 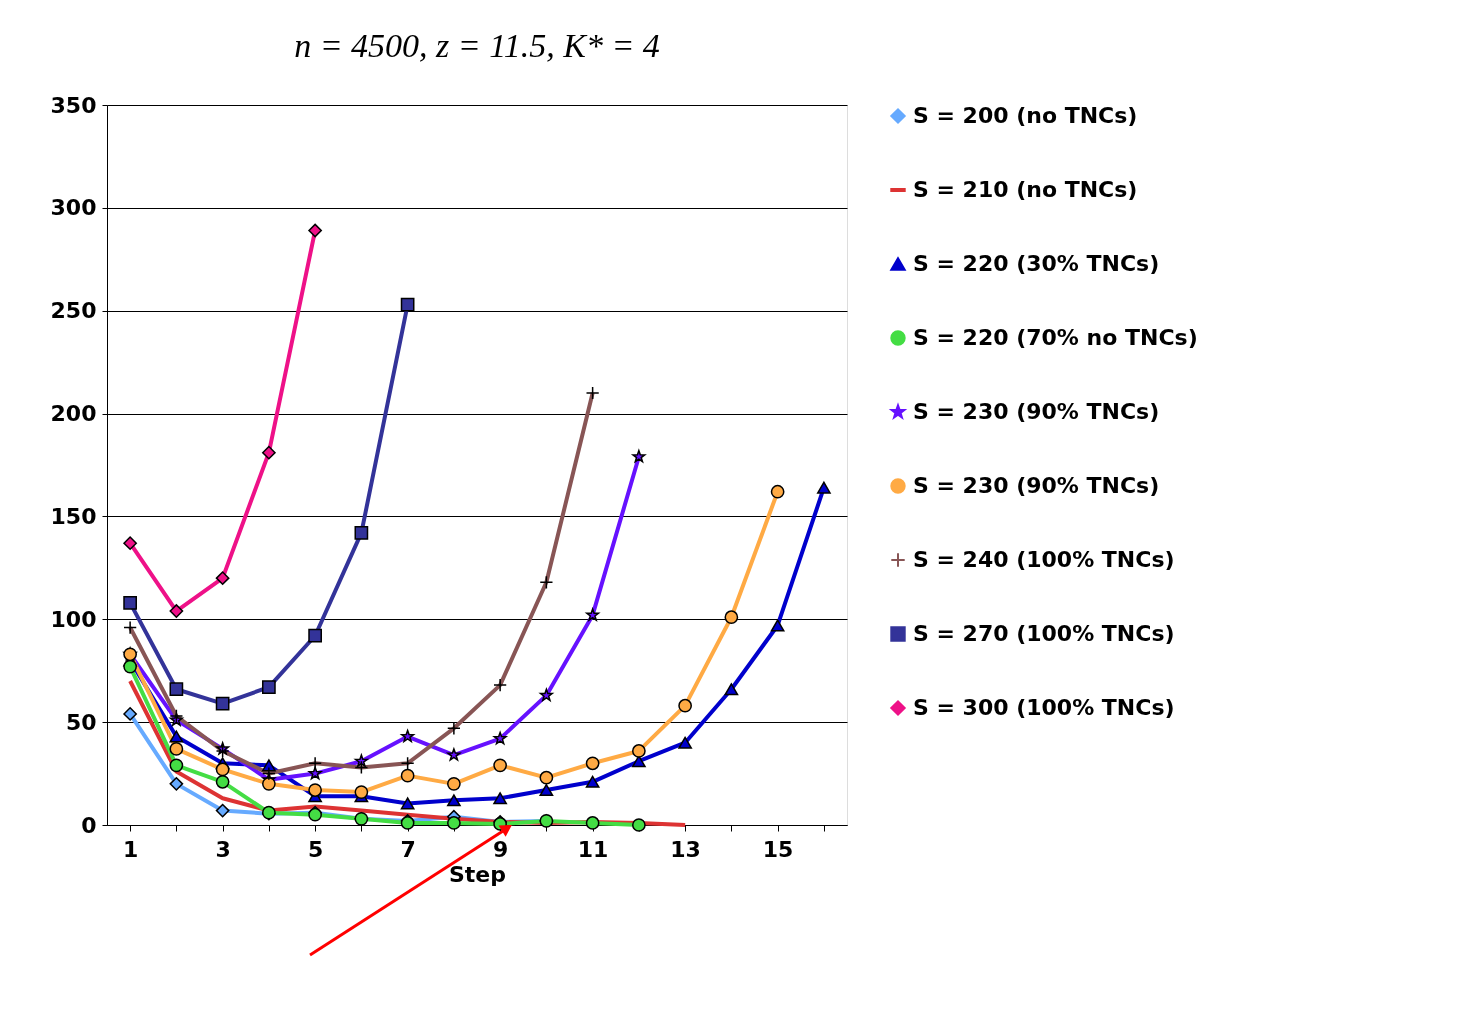 What do you see at coordinates (477, 45) in the screenshot?
I see `chart-title: n = 4500, z = 11.5, K* = 4` at bounding box center [477, 45].